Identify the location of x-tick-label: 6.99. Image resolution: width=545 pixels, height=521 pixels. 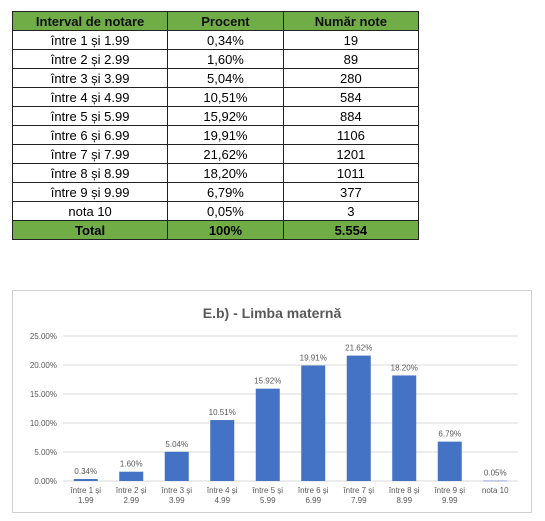
(313, 500).